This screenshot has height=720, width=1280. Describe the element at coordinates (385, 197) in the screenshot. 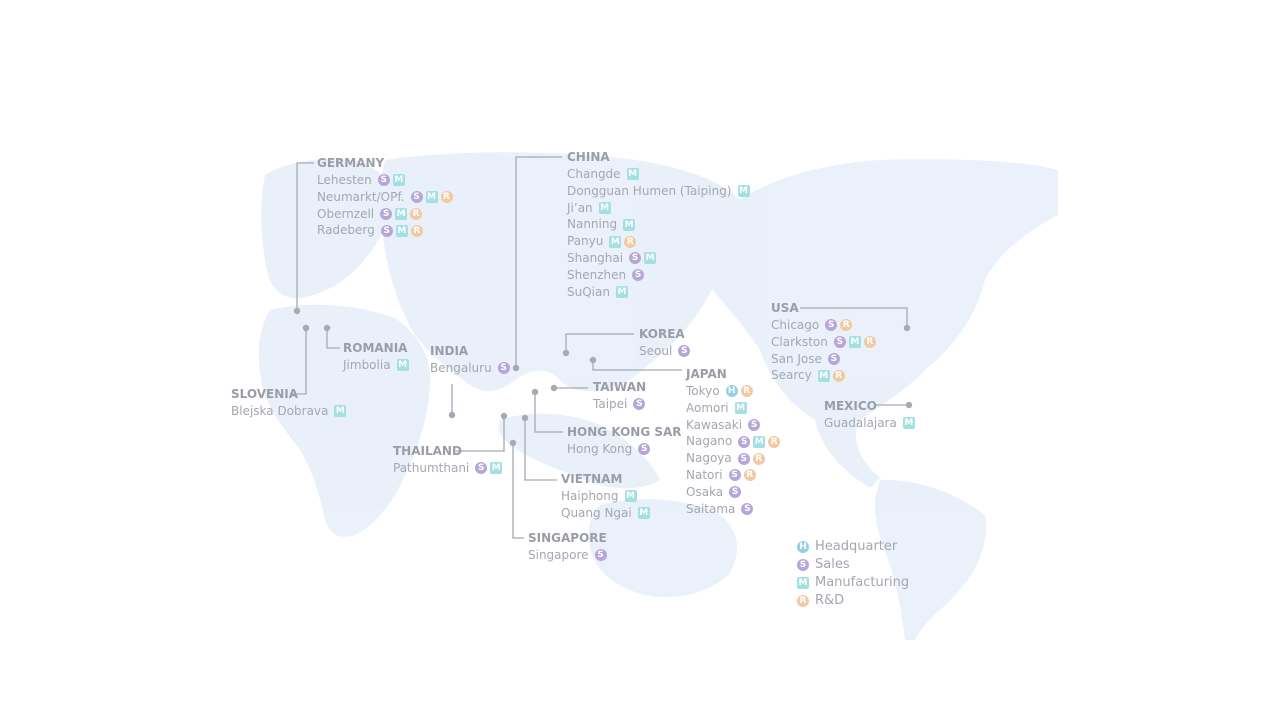

I see `city-row: Neumarkt/OPf. S M R` at that location.